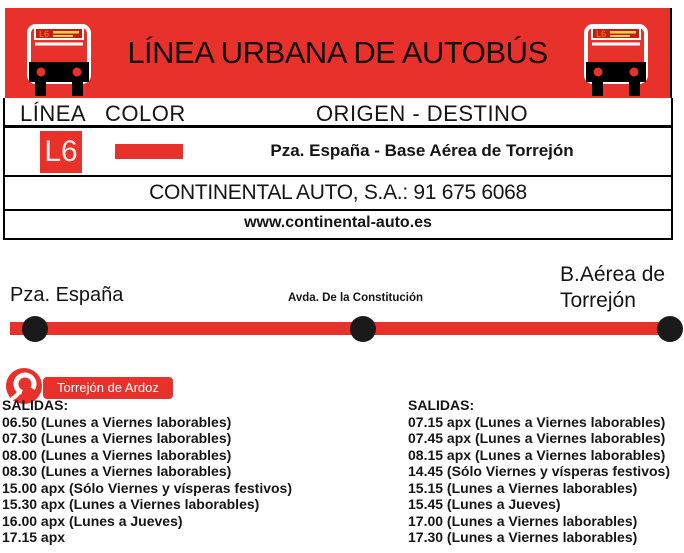 This screenshot has height=553, width=684. Describe the element at coordinates (145, 113) in the screenshot. I see `column-header-color: COLOR` at that location.